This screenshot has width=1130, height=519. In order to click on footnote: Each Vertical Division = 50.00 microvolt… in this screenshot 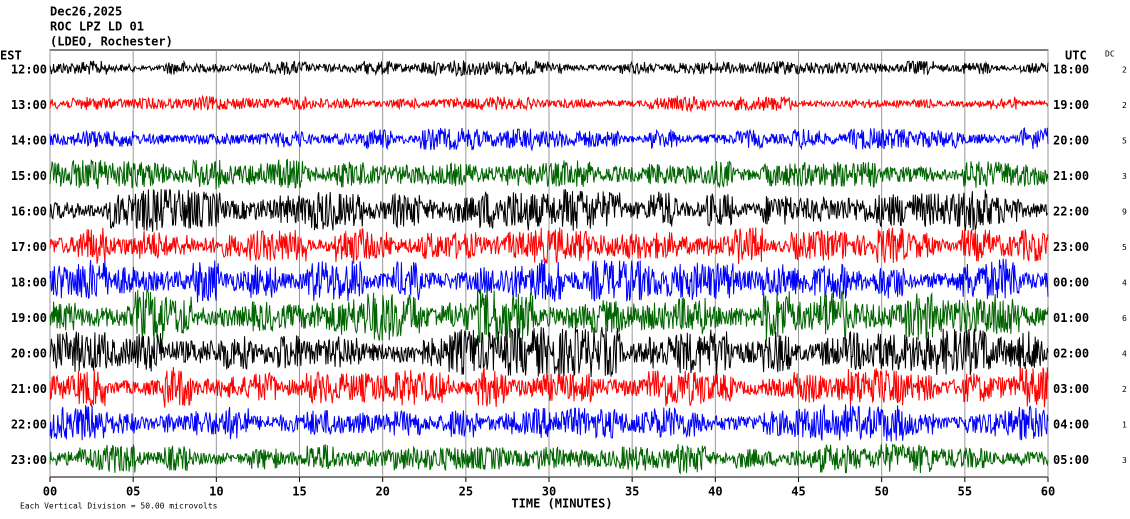, I will do `click(119, 506)`.